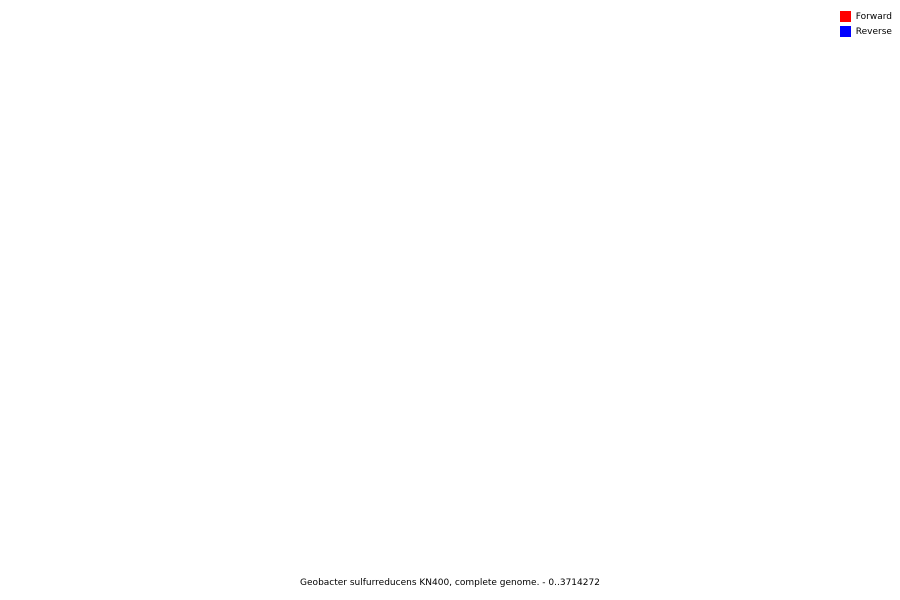  Describe the element at coordinates (873, 31) in the screenshot. I see `legend-label-reverse: Reverse` at that location.